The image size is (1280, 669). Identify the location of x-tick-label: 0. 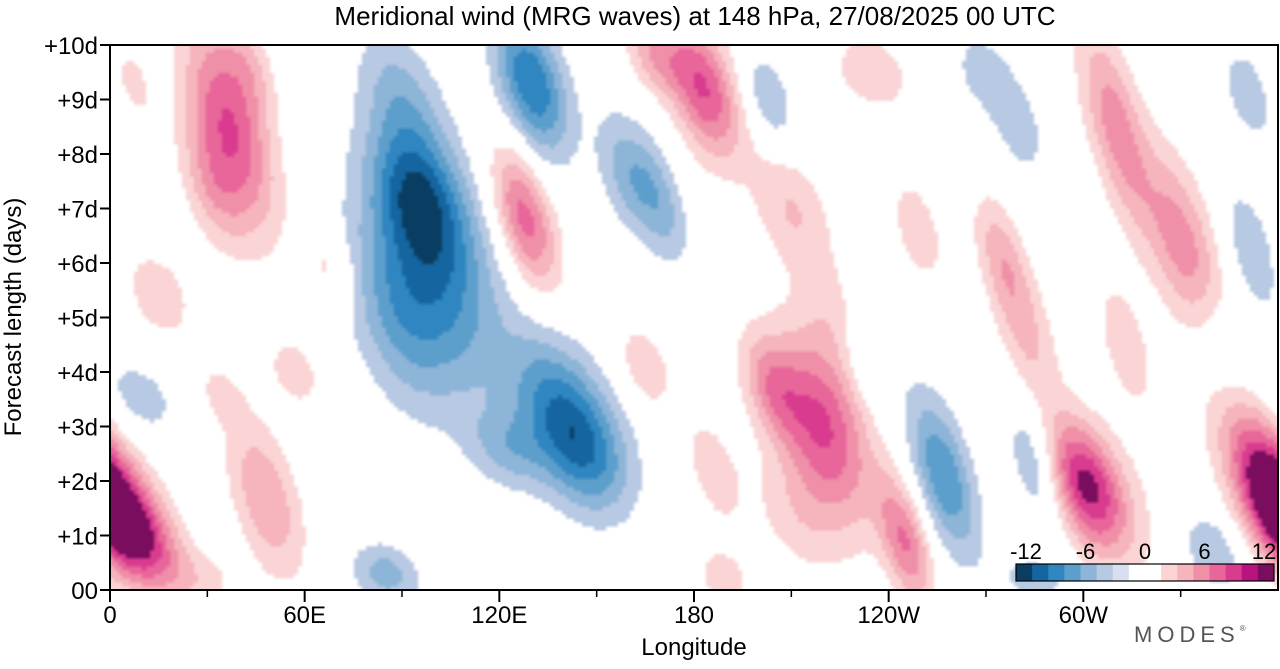
(109, 615).